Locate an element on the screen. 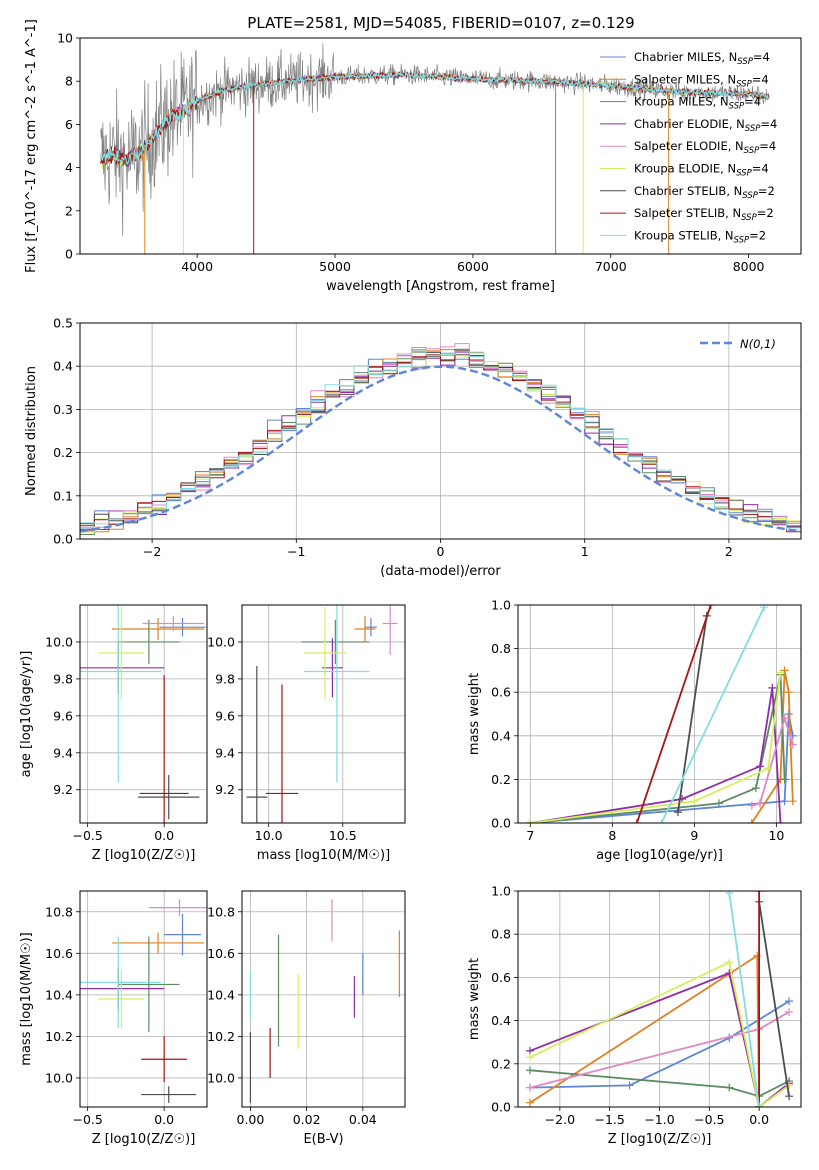  y-tick-label: 0.5 is located at coordinates (63, 323).